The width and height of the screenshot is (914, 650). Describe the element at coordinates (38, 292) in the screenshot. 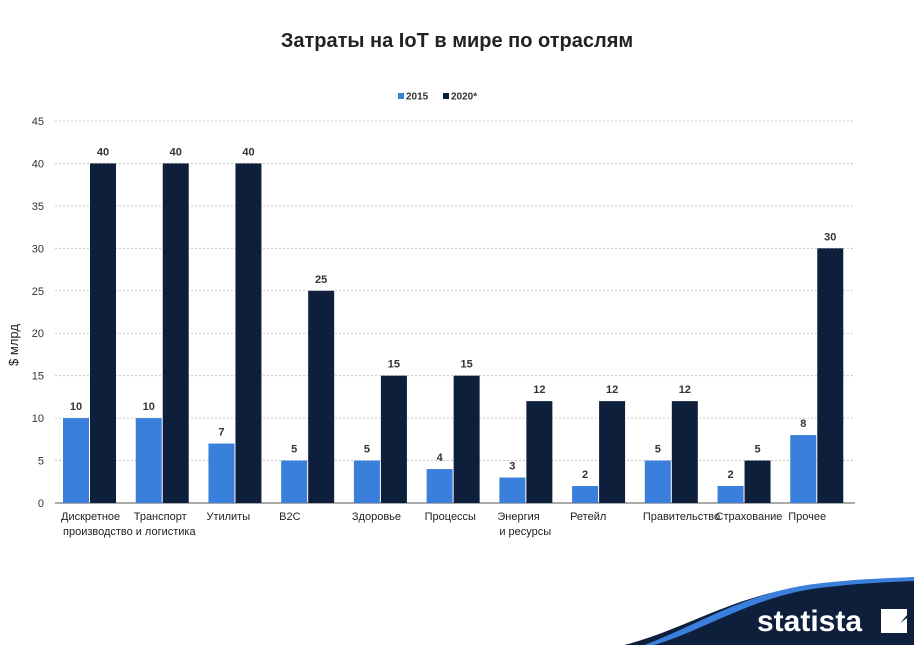

I see `y-tick-label: 25` at that location.